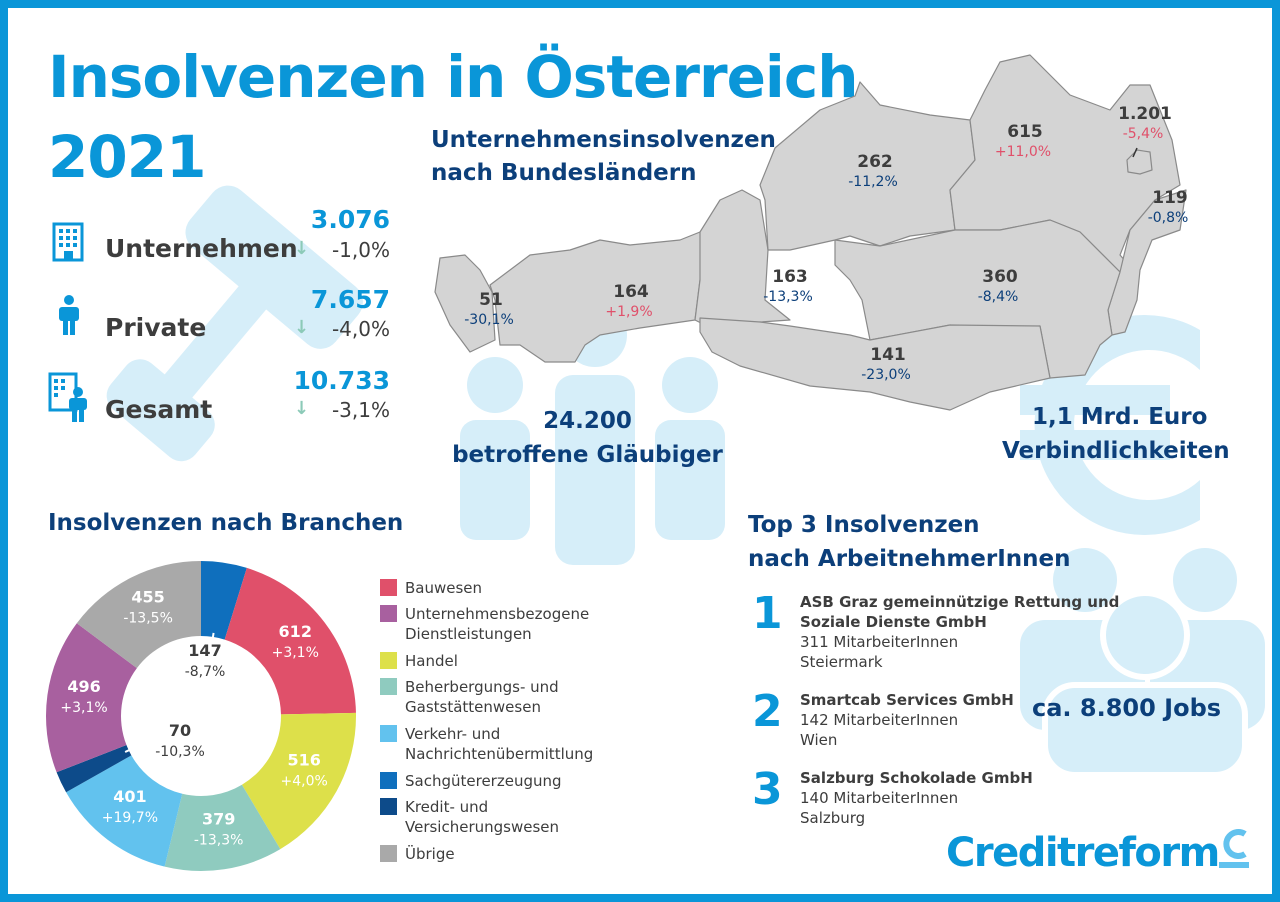  I want to click on creditors-value: 24.200, so click(587, 421).